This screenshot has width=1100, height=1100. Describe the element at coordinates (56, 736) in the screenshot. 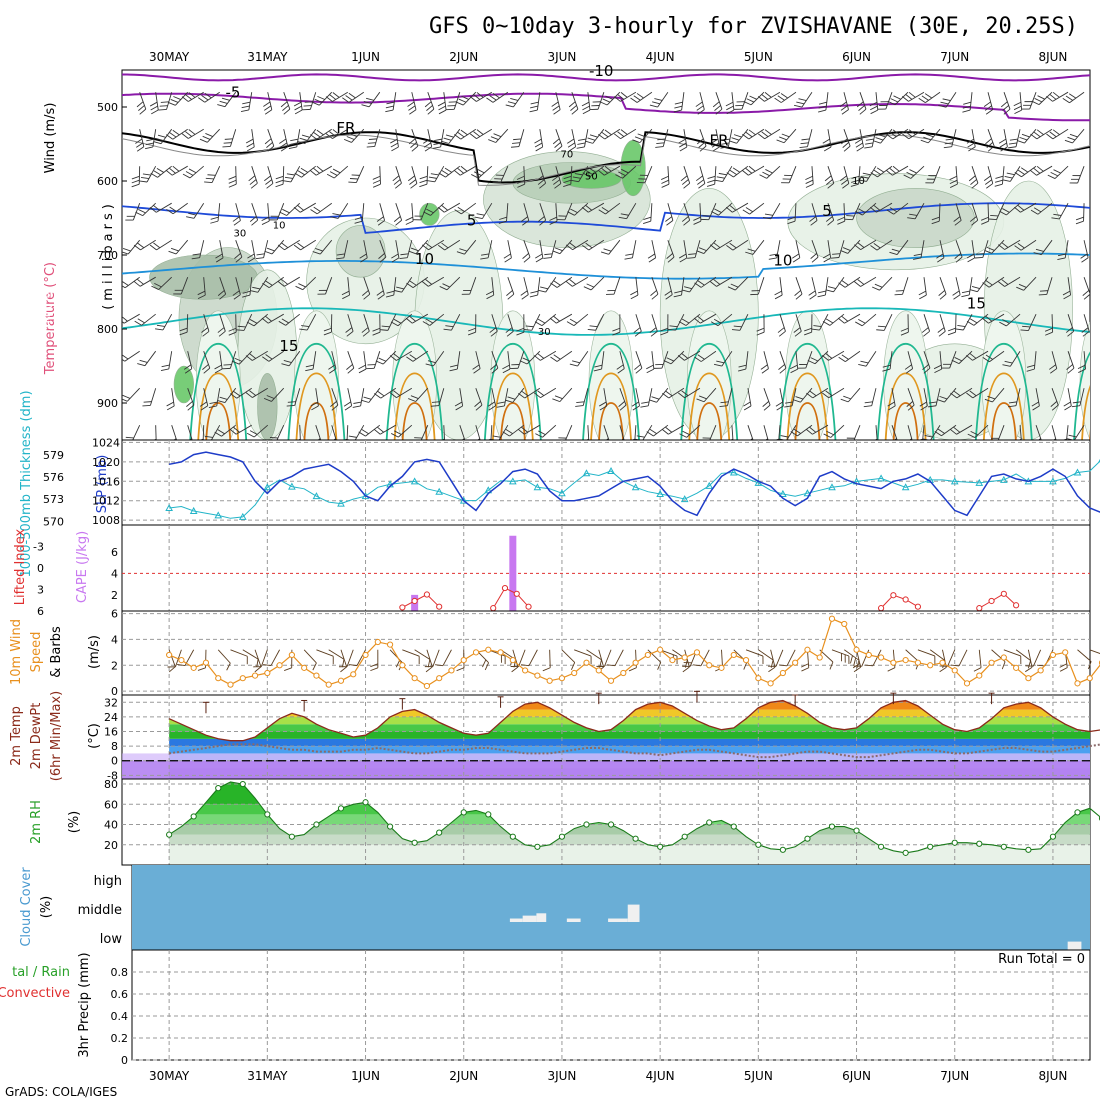

I see `temp2m-label-c: (6hr Min/Max)` at that location.